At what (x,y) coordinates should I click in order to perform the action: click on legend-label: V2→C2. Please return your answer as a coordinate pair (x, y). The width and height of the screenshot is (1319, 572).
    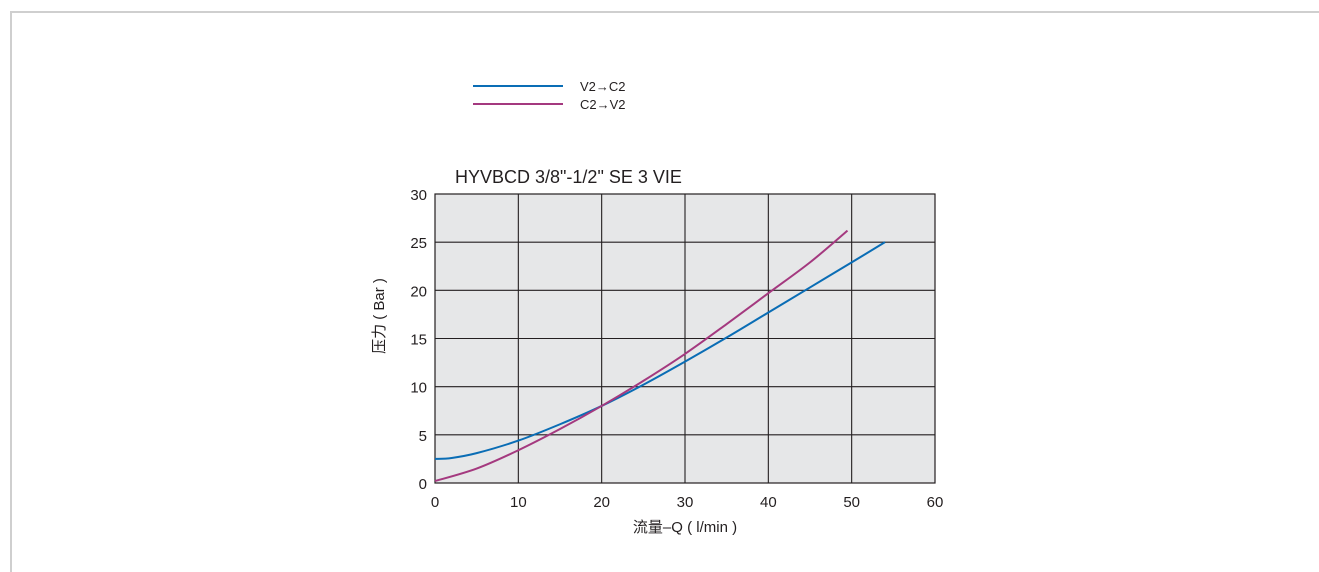
    Looking at the image, I should click on (603, 86).